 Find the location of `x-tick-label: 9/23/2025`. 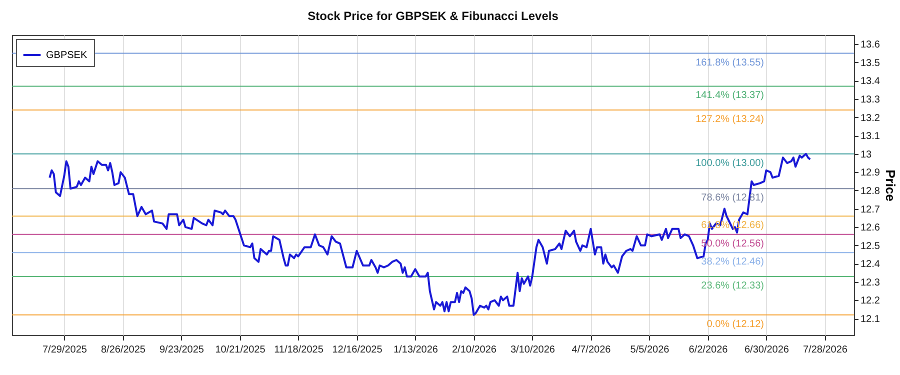

x-tick-label: 9/23/2025 is located at coordinates (181, 350).